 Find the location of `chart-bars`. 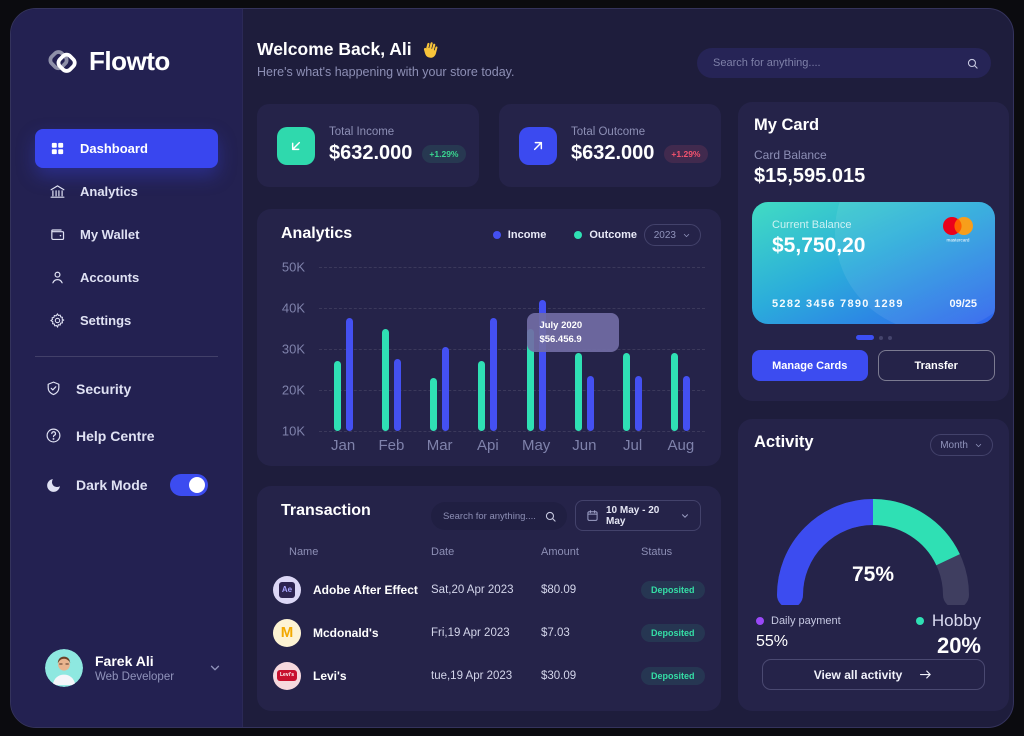

chart-bars is located at coordinates (512, 349).